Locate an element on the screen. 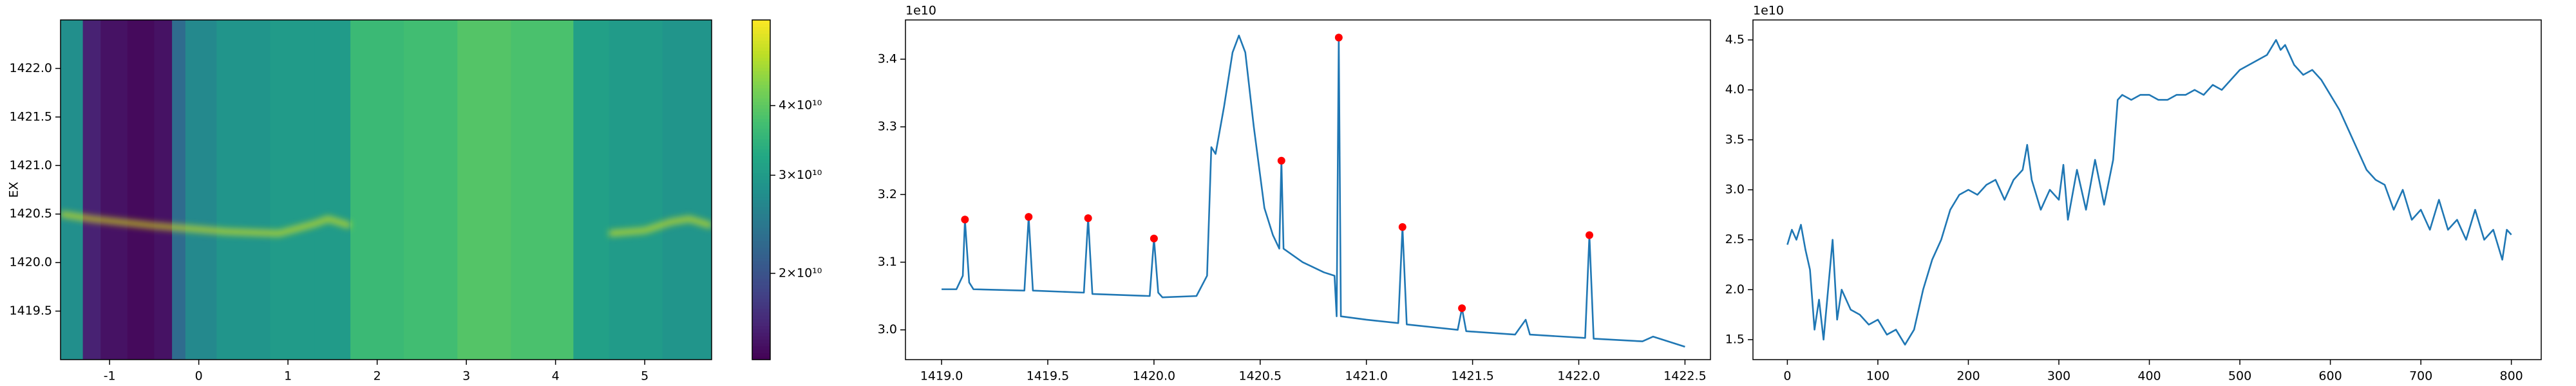 The image size is (2576, 386). x-tick-label: 1421.0 is located at coordinates (1366, 376).